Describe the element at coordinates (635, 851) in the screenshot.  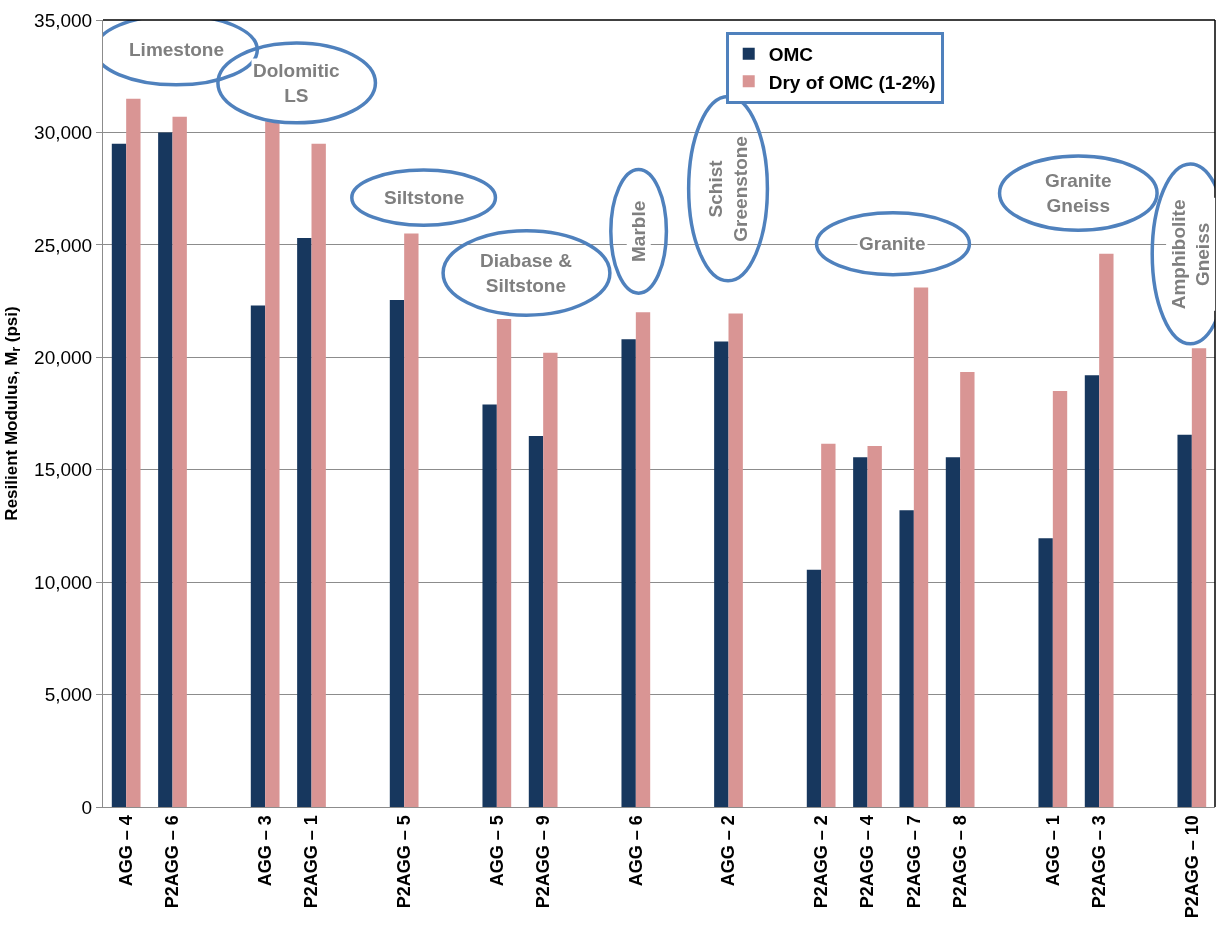
I see `x-tick-label: AGG – 6` at that location.